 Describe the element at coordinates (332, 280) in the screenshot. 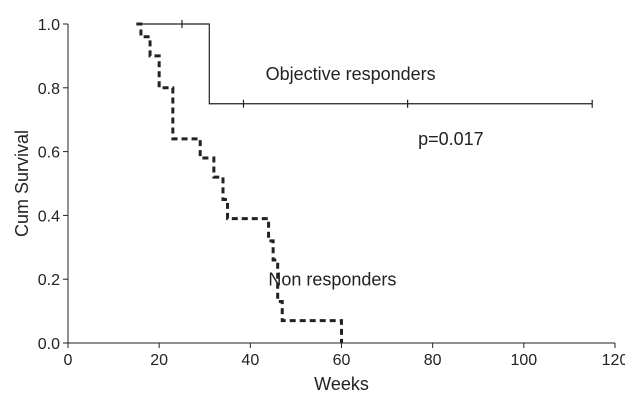

I see `annotation-3: Non responders` at that location.